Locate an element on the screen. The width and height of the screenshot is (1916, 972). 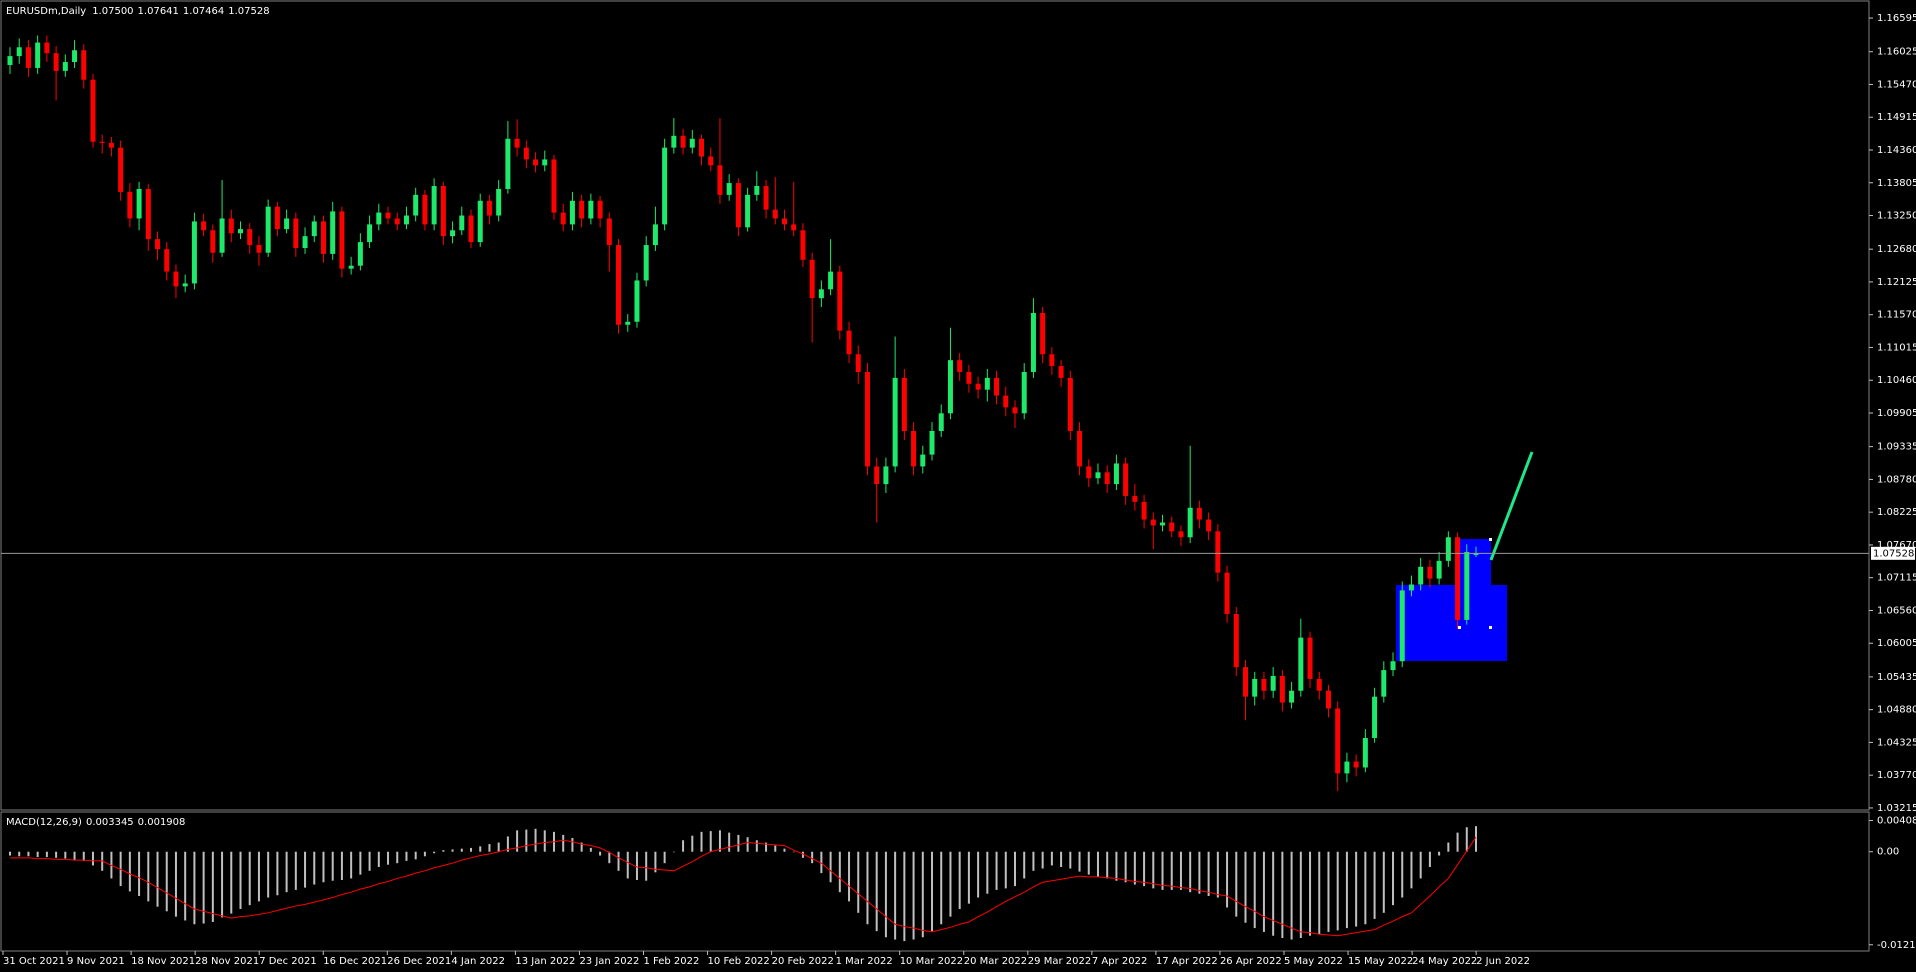
x-tick-label: 29 Mar 2022 is located at coordinates (1059, 961).